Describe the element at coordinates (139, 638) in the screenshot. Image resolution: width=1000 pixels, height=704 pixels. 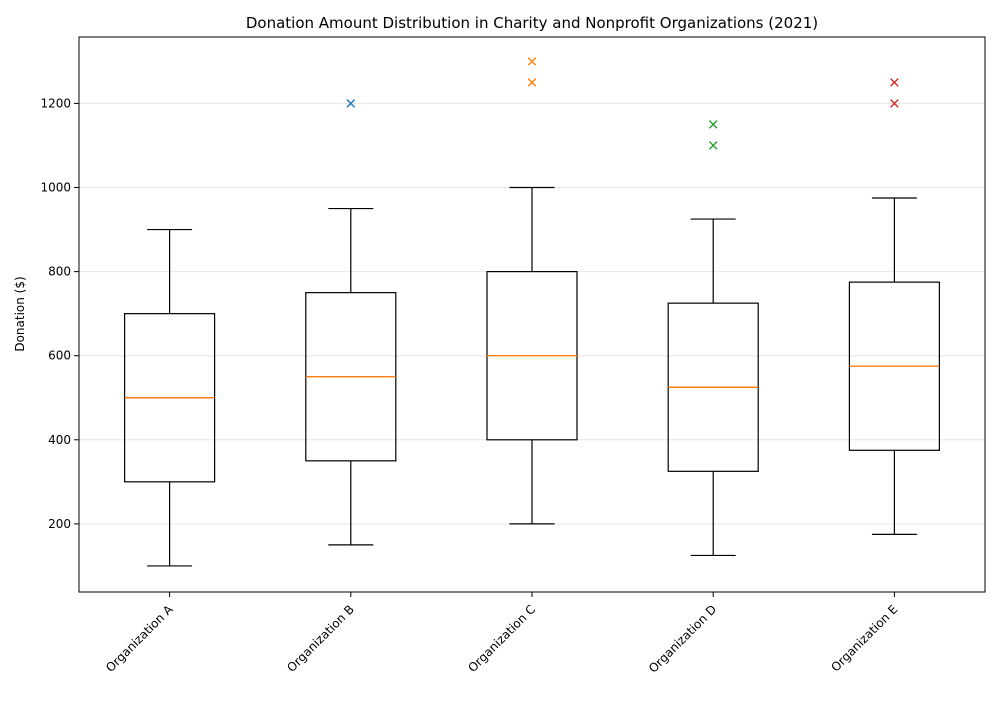
I see `x-tick-label: Organization A` at that location.